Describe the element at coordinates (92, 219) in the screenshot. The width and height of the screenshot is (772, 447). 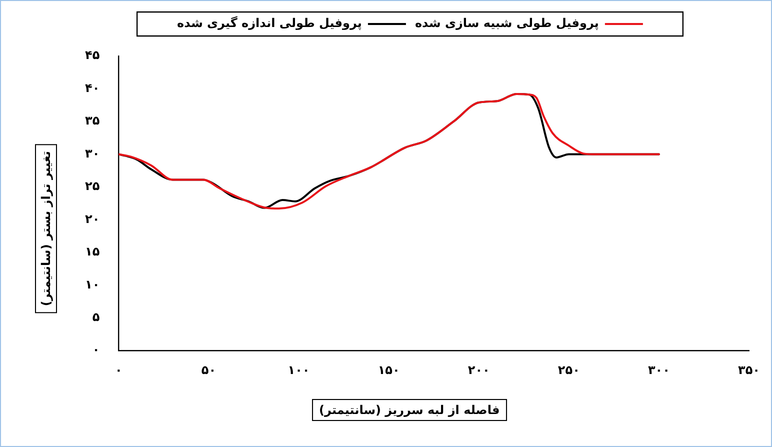
I see `y-tick-label: ۲۰` at that location.